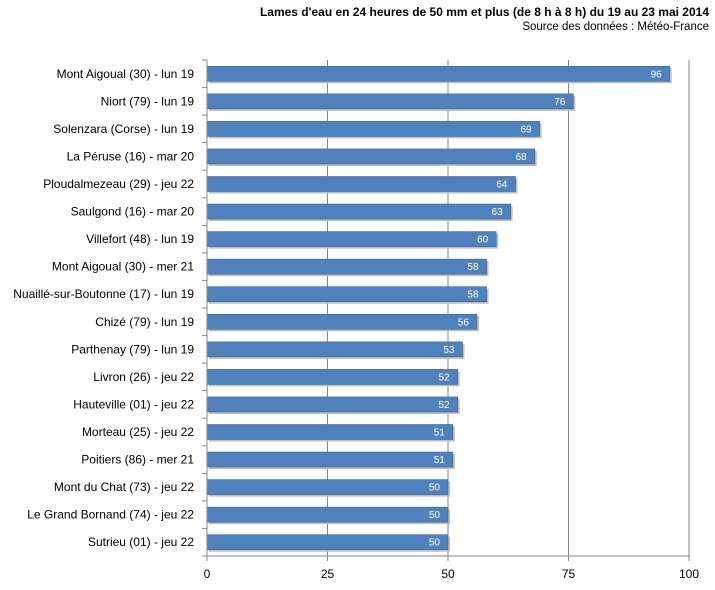 Image resolution: width=715 pixels, height=590 pixels. What do you see at coordinates (615, 27) in the screenshot?
I see `chart-subtitle: Source des données : Météo-France` at bounding box center [615, 27].